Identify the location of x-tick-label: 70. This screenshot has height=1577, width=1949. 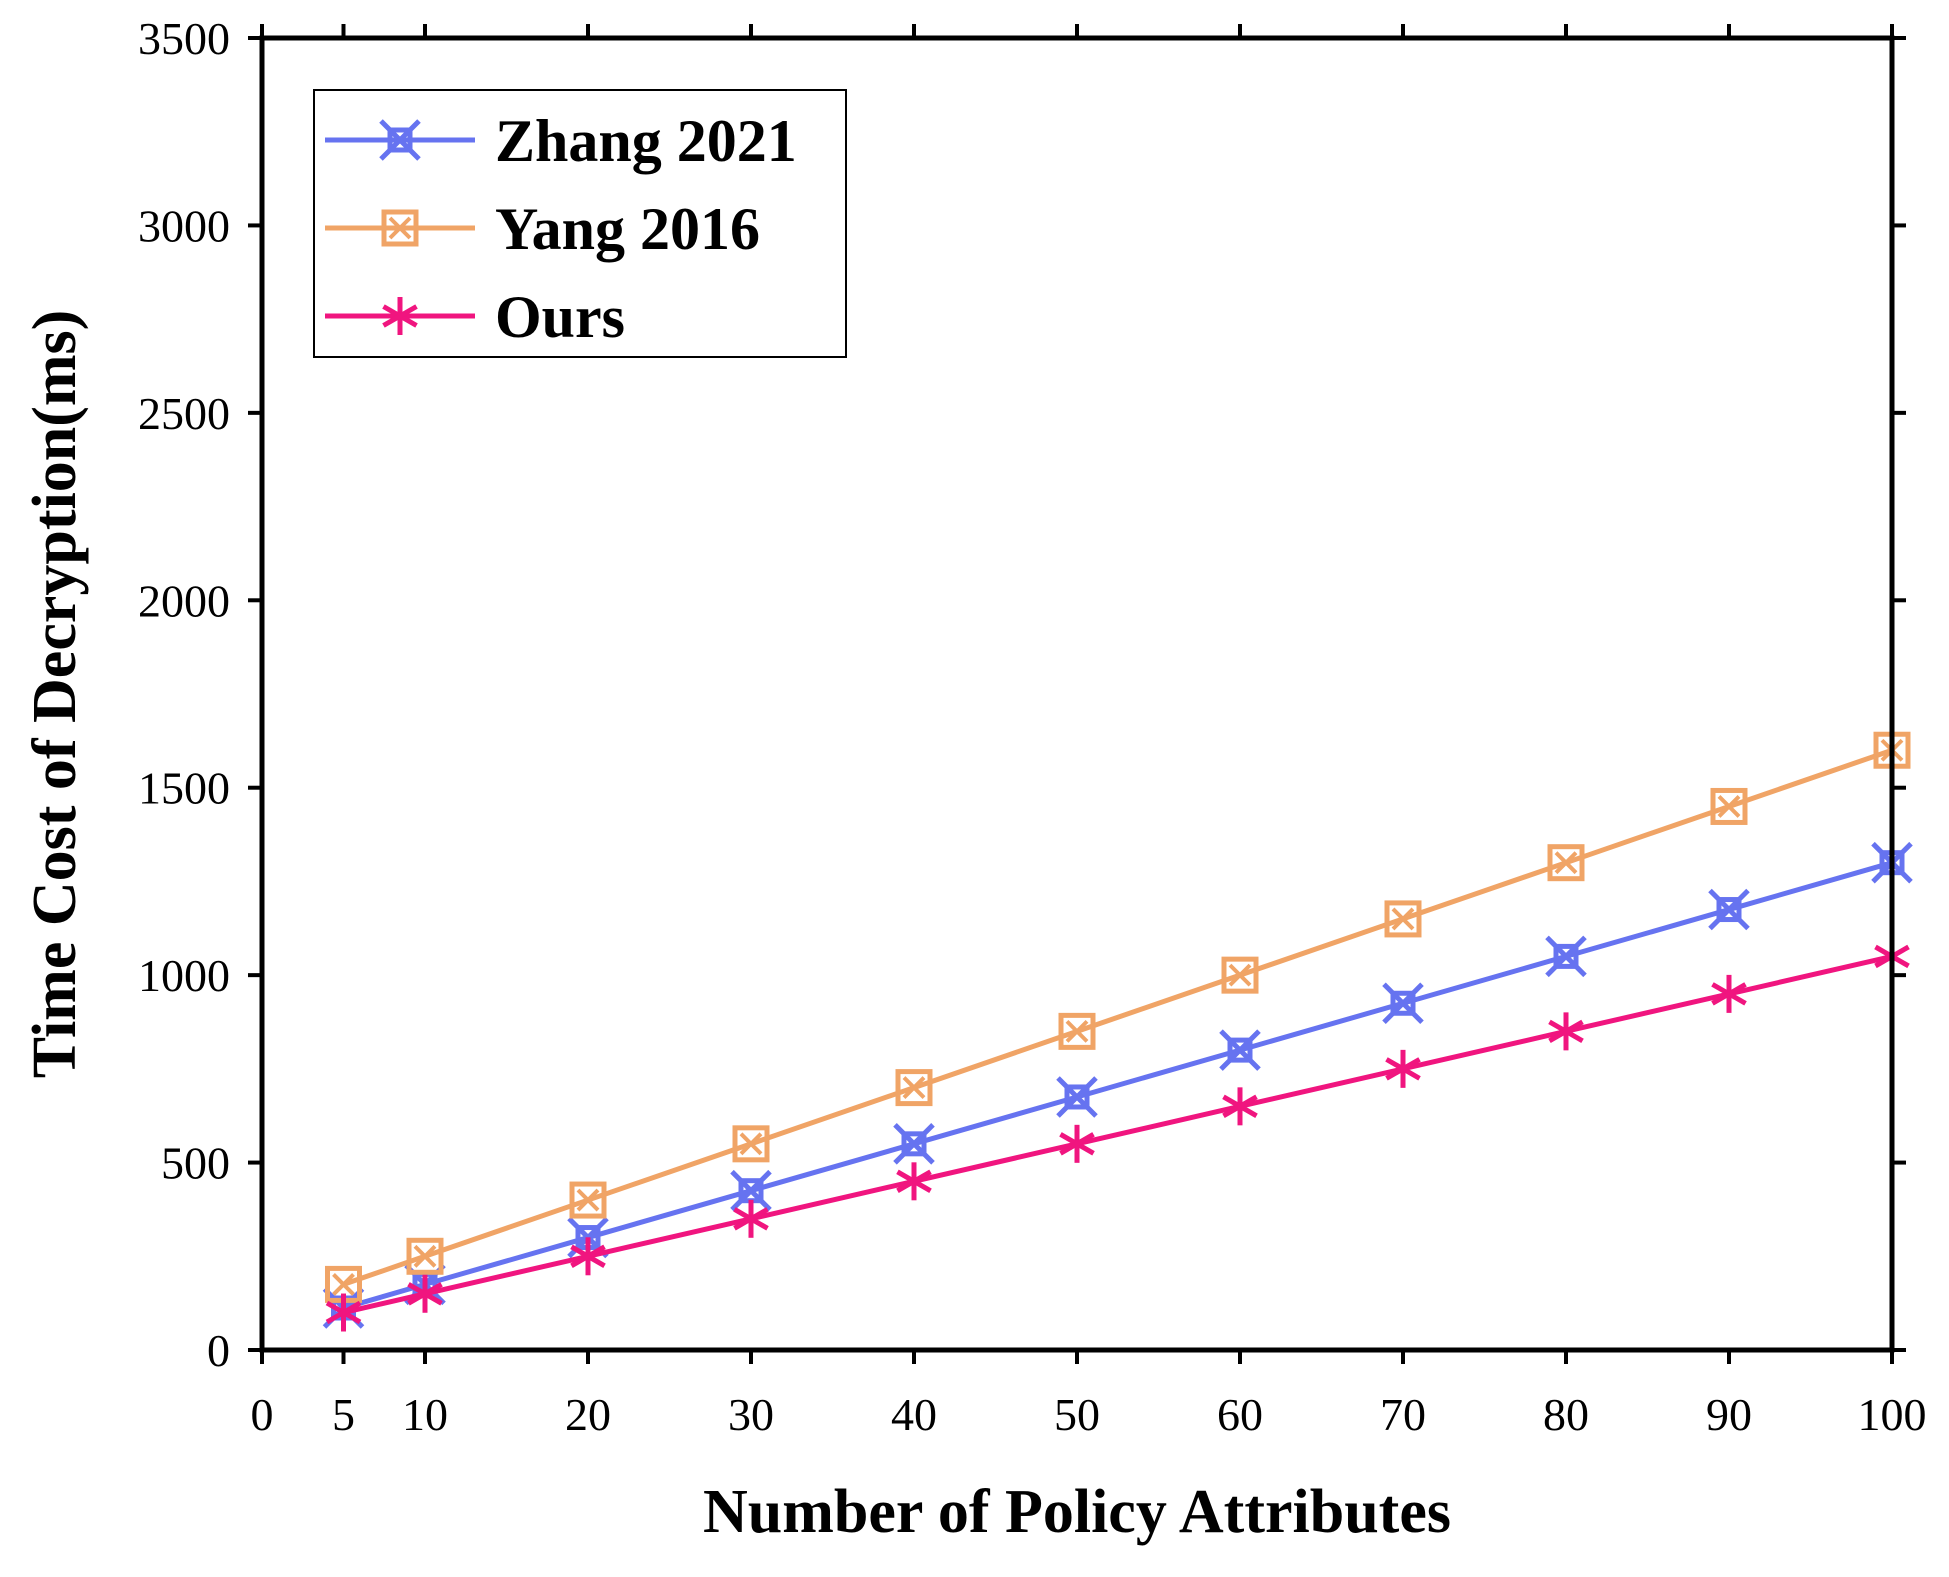
(1403, 1414).